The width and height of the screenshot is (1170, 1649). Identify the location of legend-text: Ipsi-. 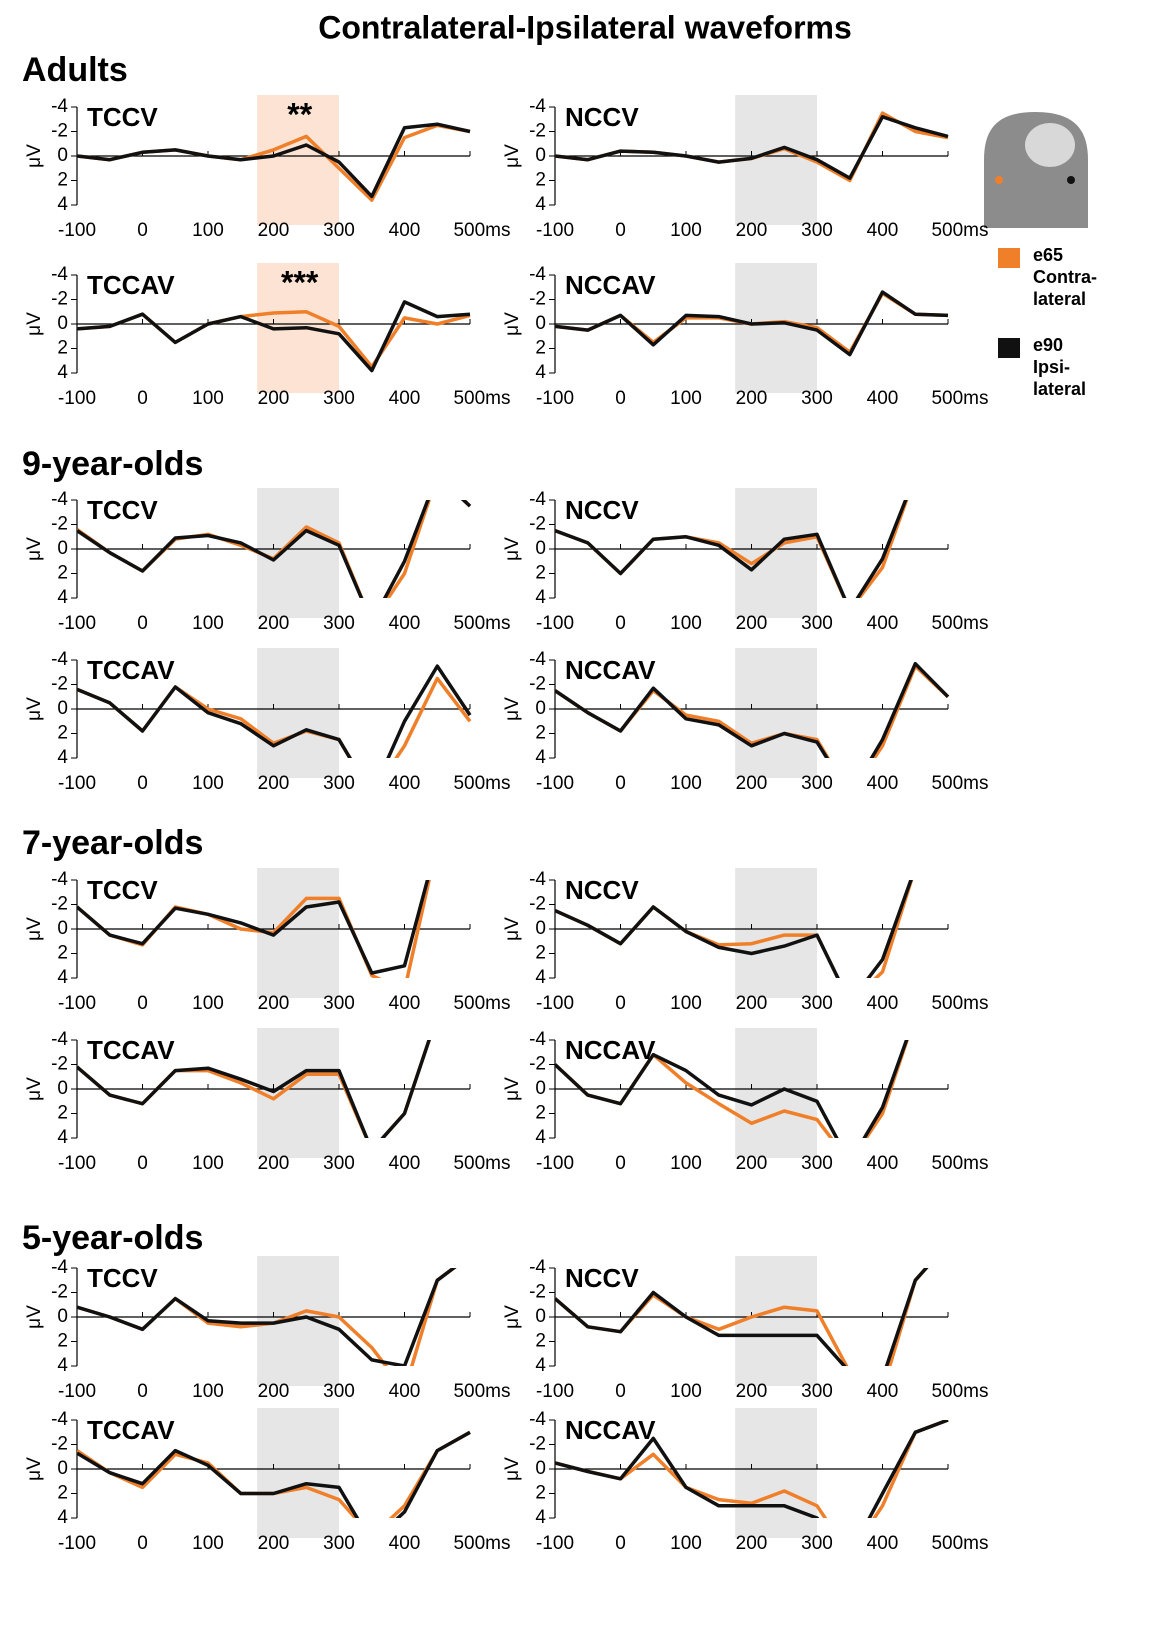
(1051, 367).